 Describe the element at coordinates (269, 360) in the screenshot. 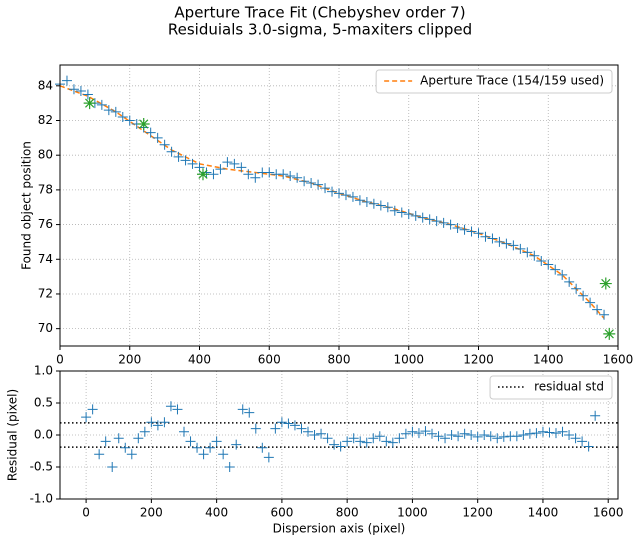

I see `x-tick-label: 600` at that location.